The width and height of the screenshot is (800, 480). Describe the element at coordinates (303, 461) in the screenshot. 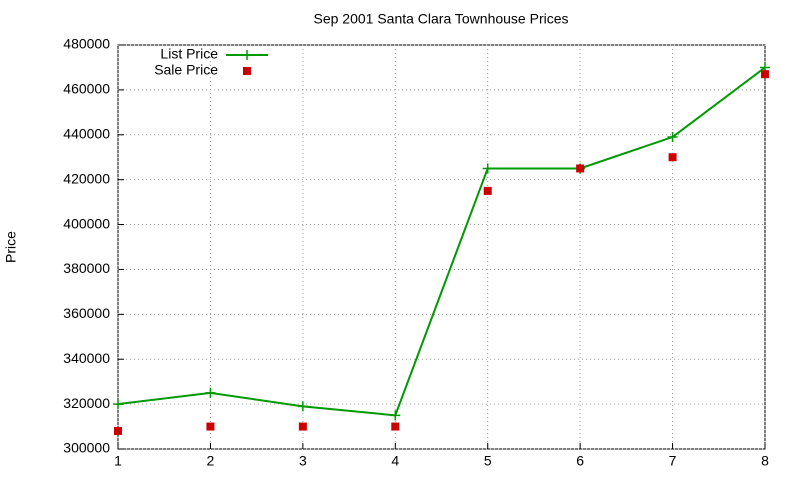

I see `x-tick-label: 3` at that location.